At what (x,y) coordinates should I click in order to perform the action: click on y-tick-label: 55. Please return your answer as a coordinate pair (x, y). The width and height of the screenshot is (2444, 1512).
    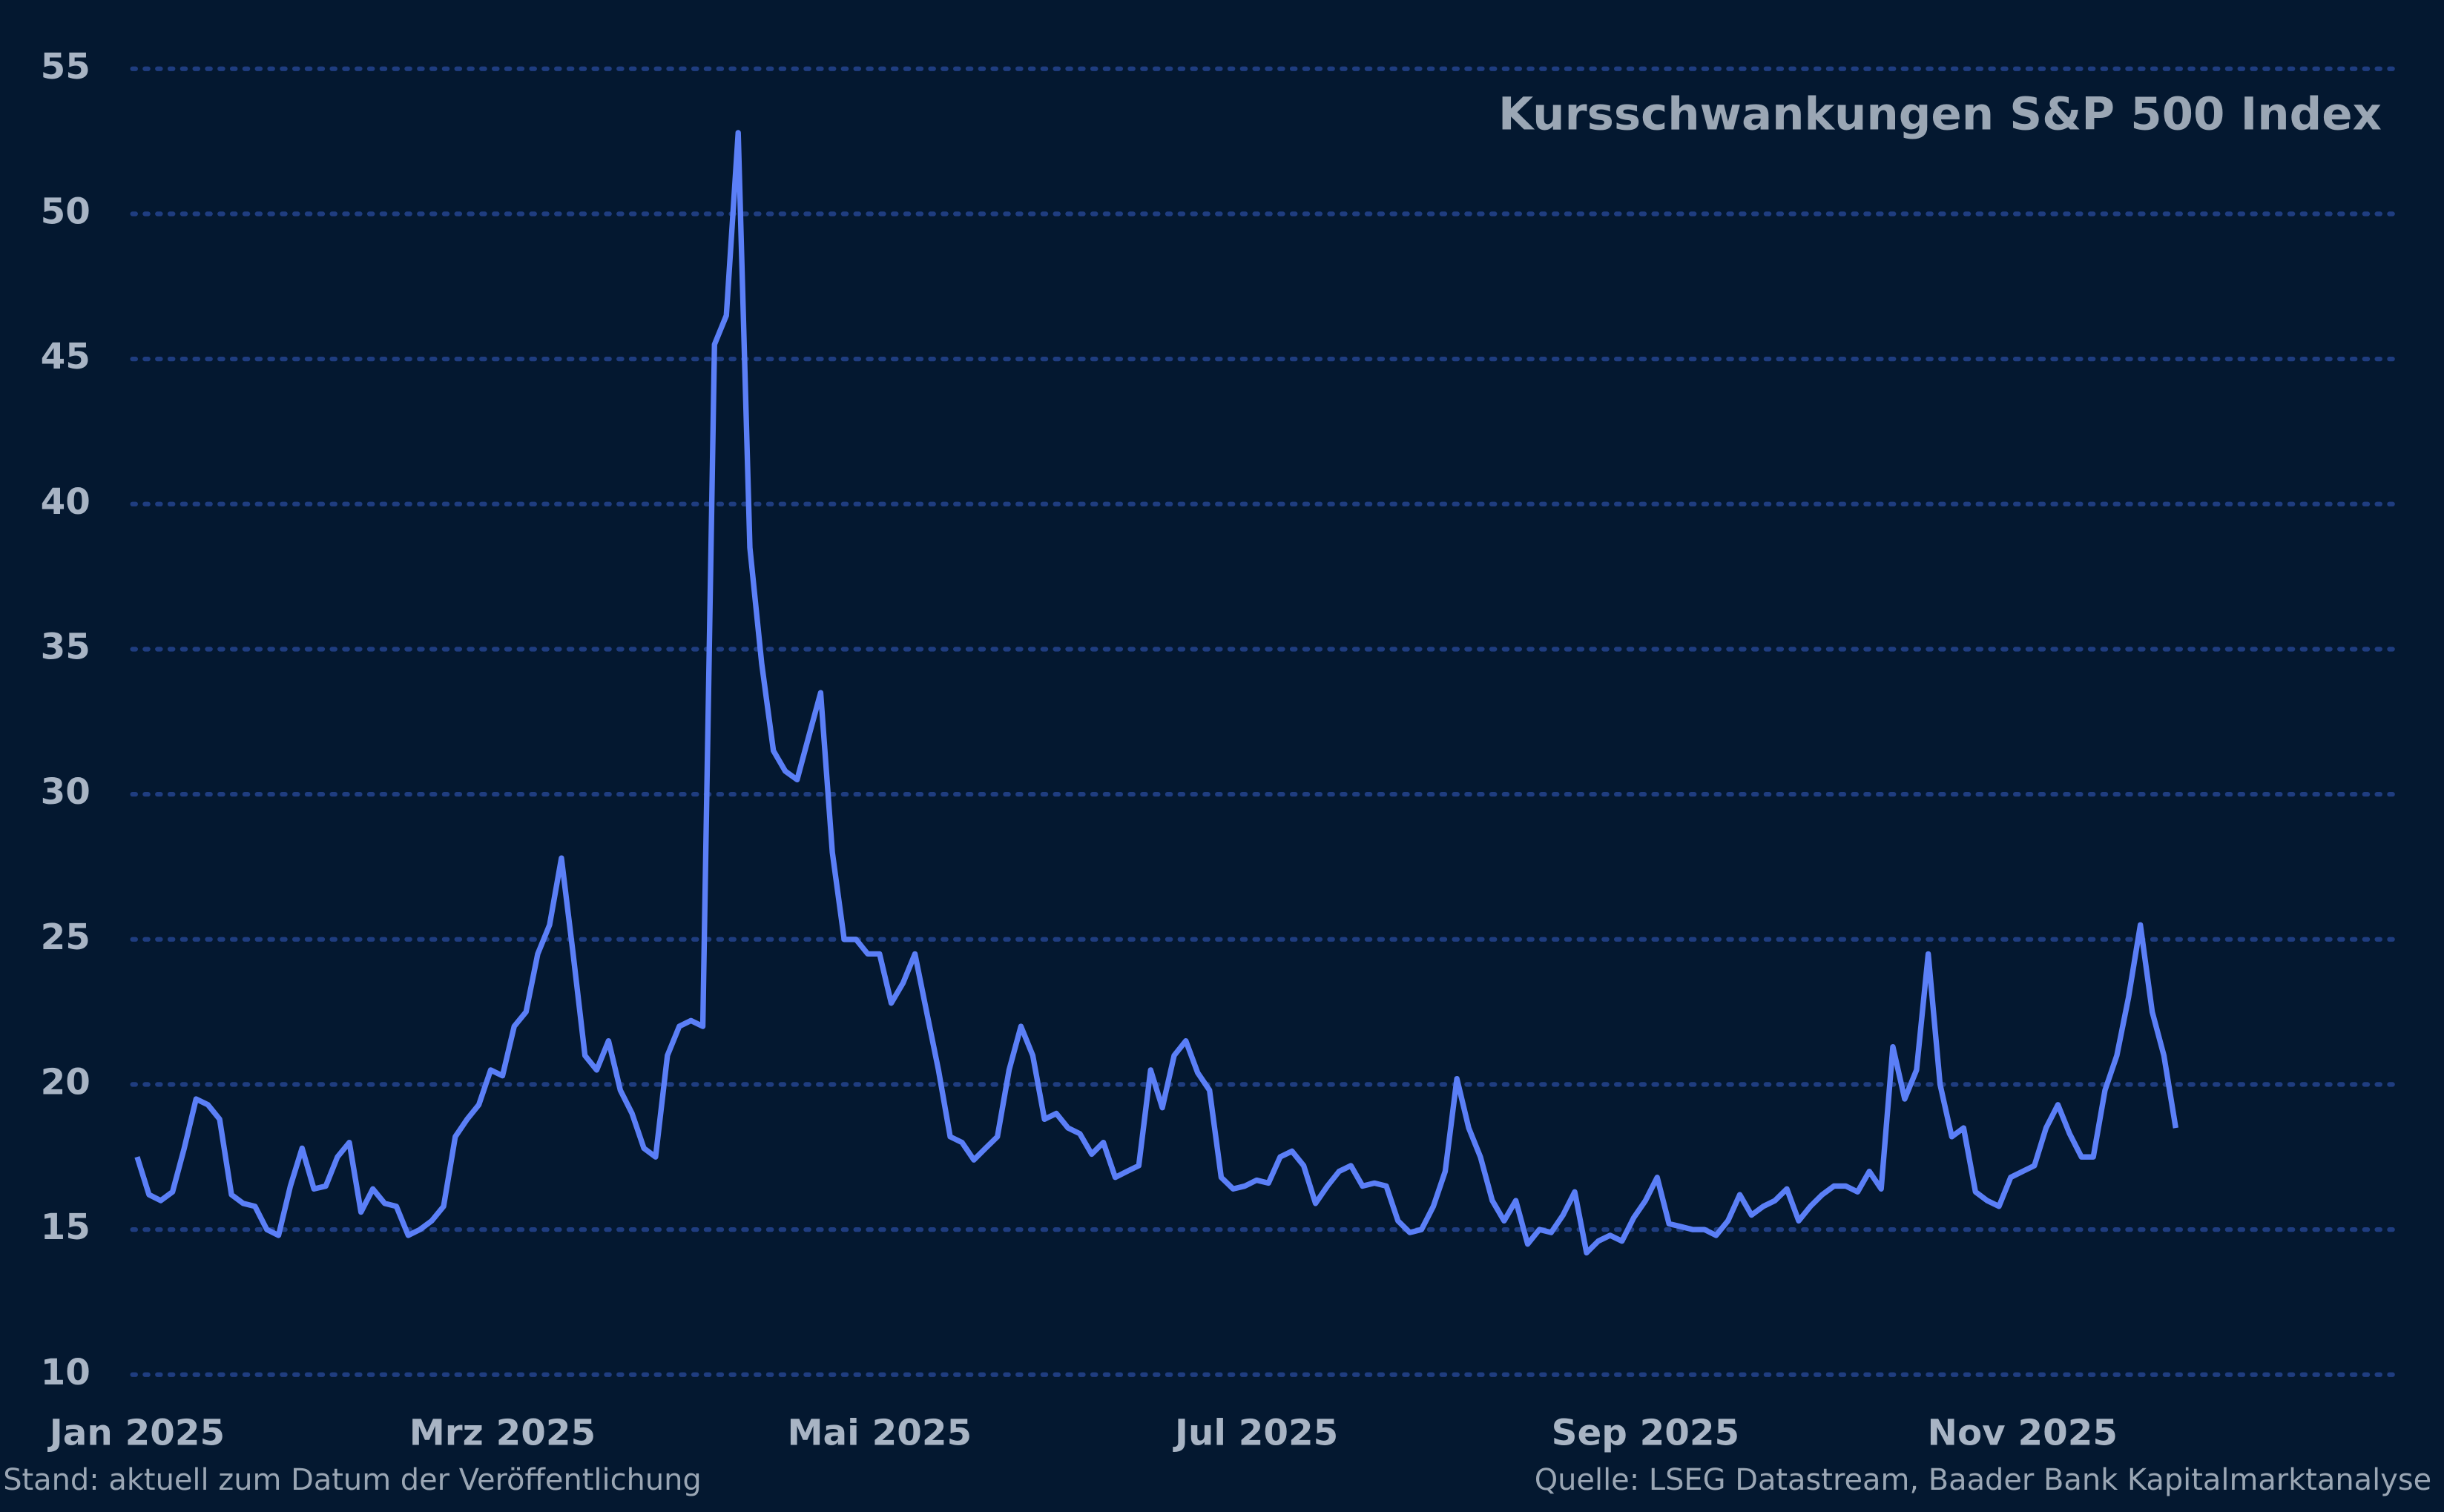
    Looking at the image, I should click on (66, 67).